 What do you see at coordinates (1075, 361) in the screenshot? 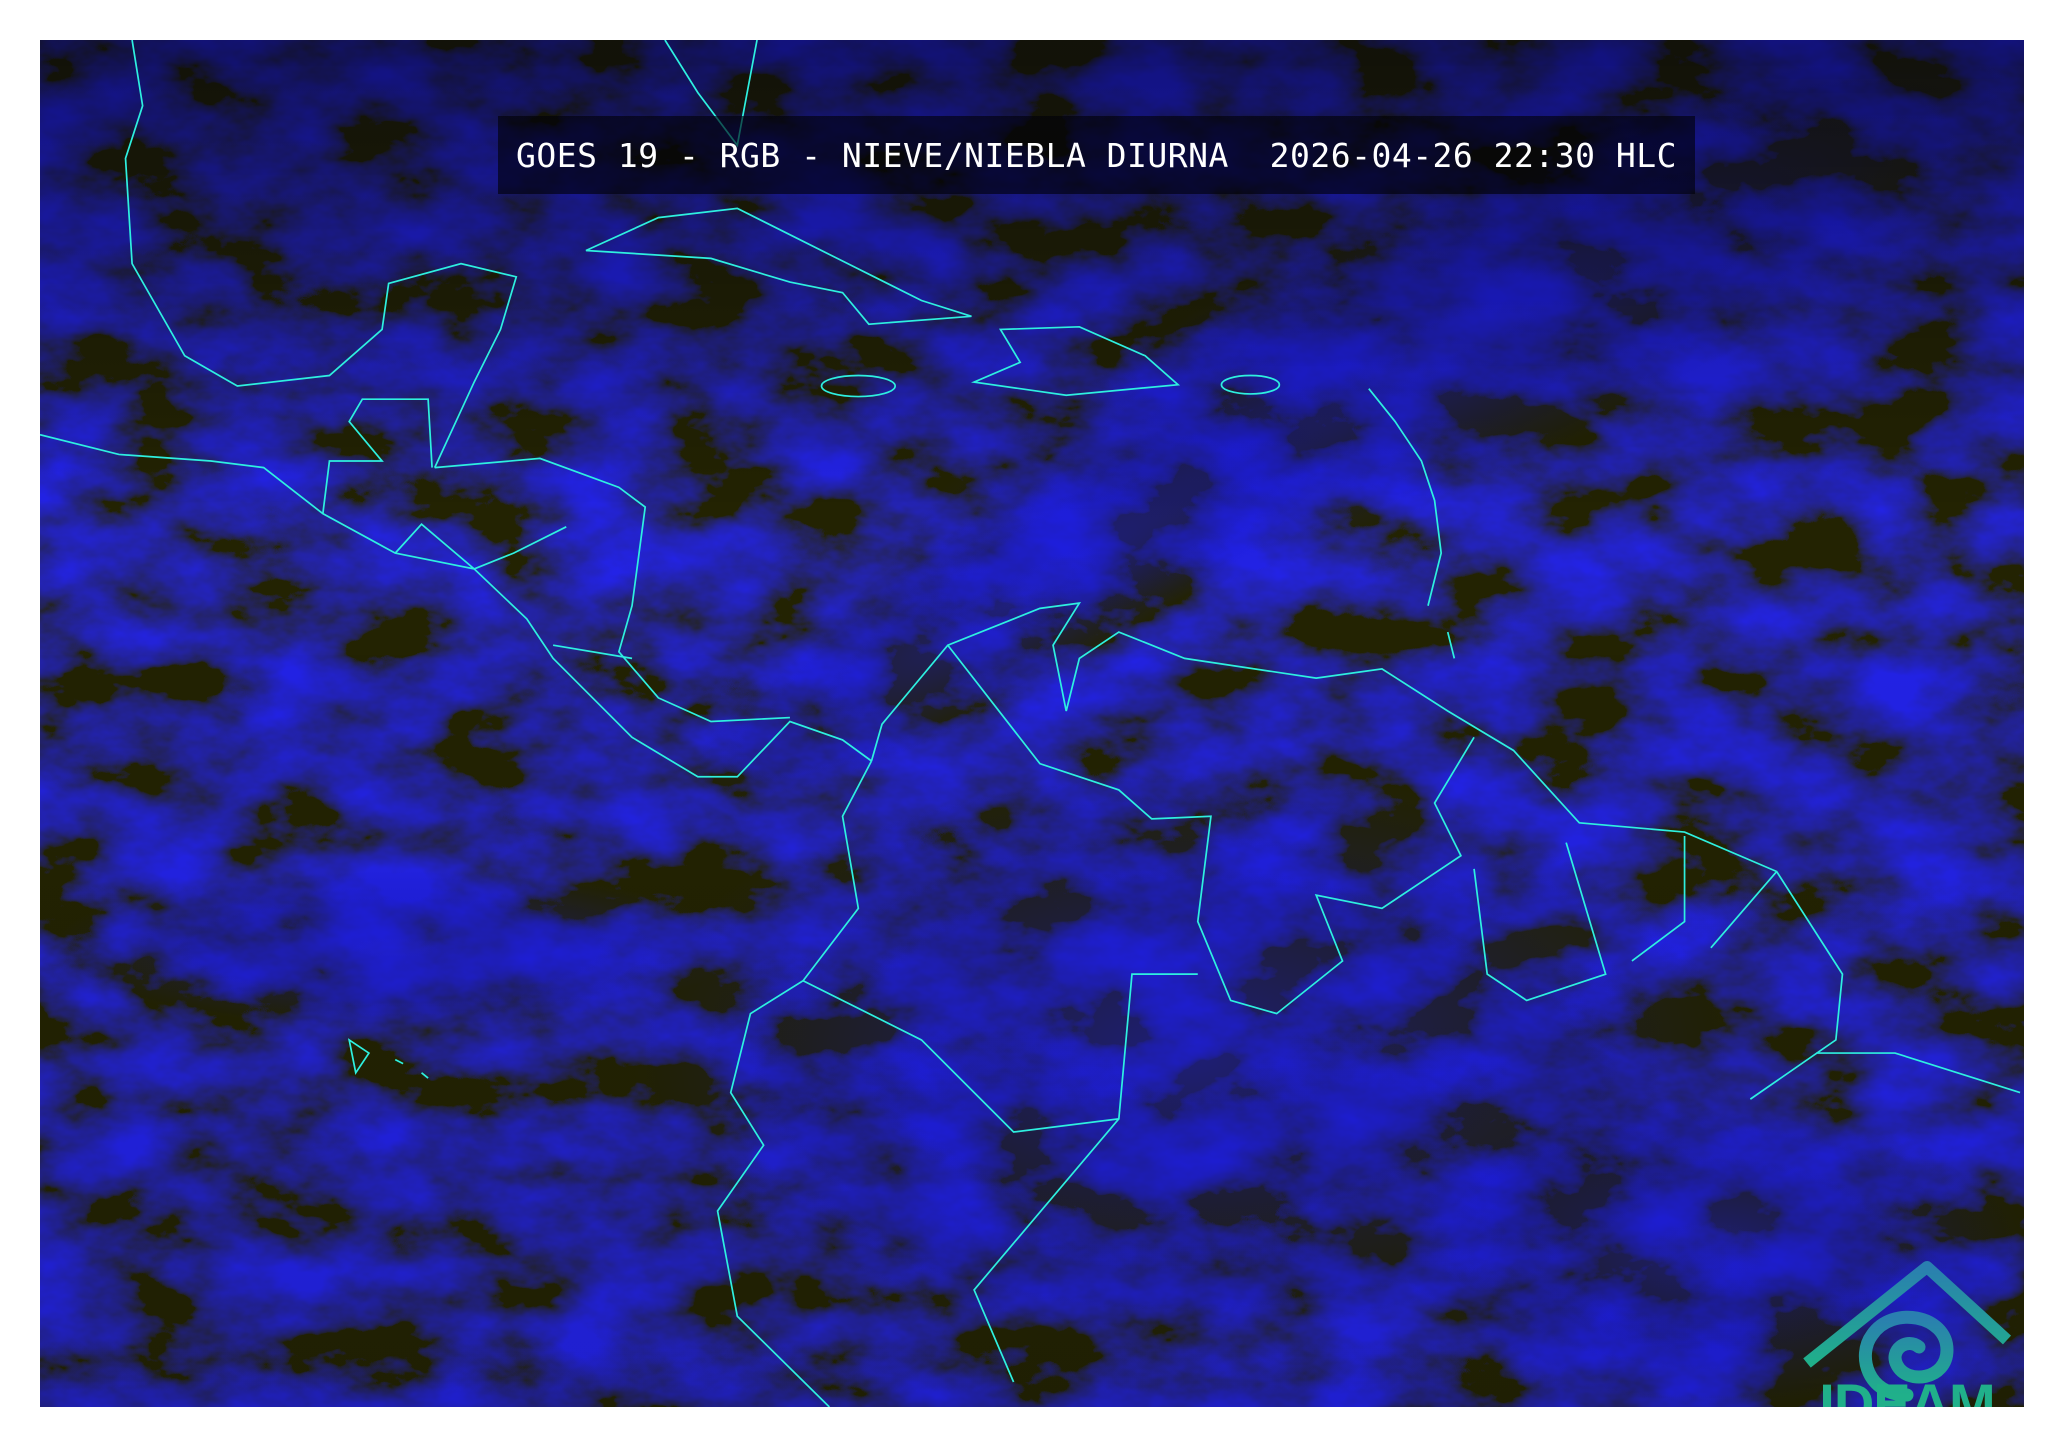
I see `hispaniola` at bounding box center [1075, 361].